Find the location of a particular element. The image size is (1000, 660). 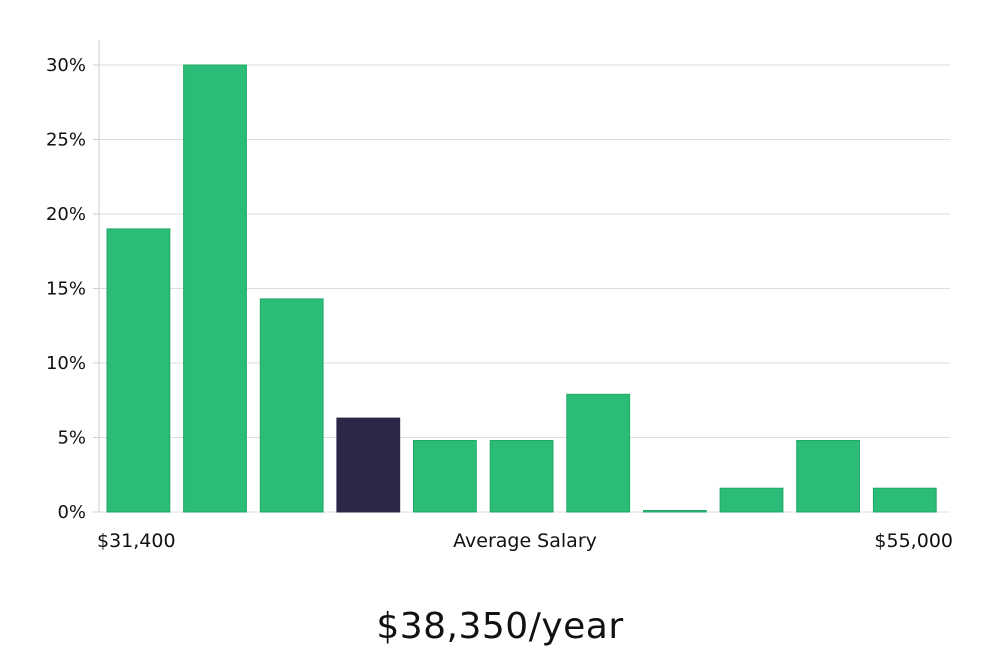

y-tick-label: 15% is located at coordinates (66, 289).